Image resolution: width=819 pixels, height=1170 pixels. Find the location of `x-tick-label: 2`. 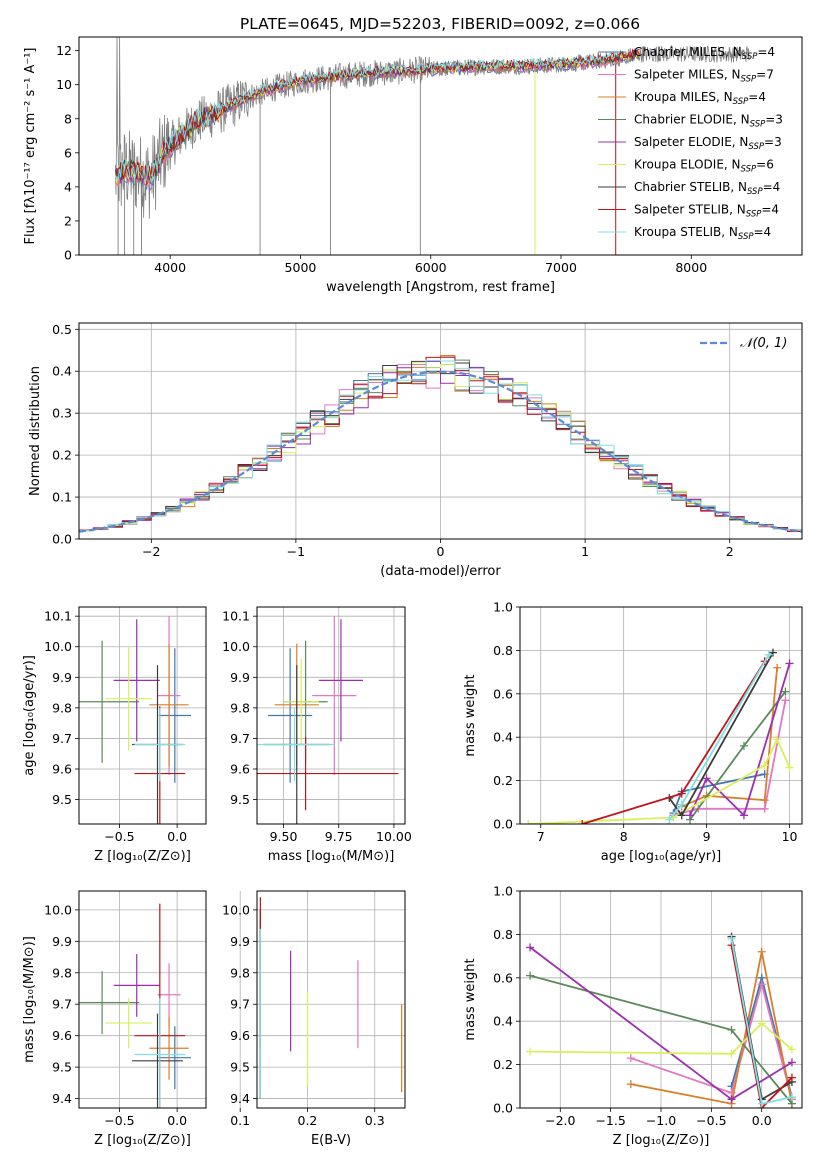

x-tick-label: 2 is located at coordinates (730, 551).